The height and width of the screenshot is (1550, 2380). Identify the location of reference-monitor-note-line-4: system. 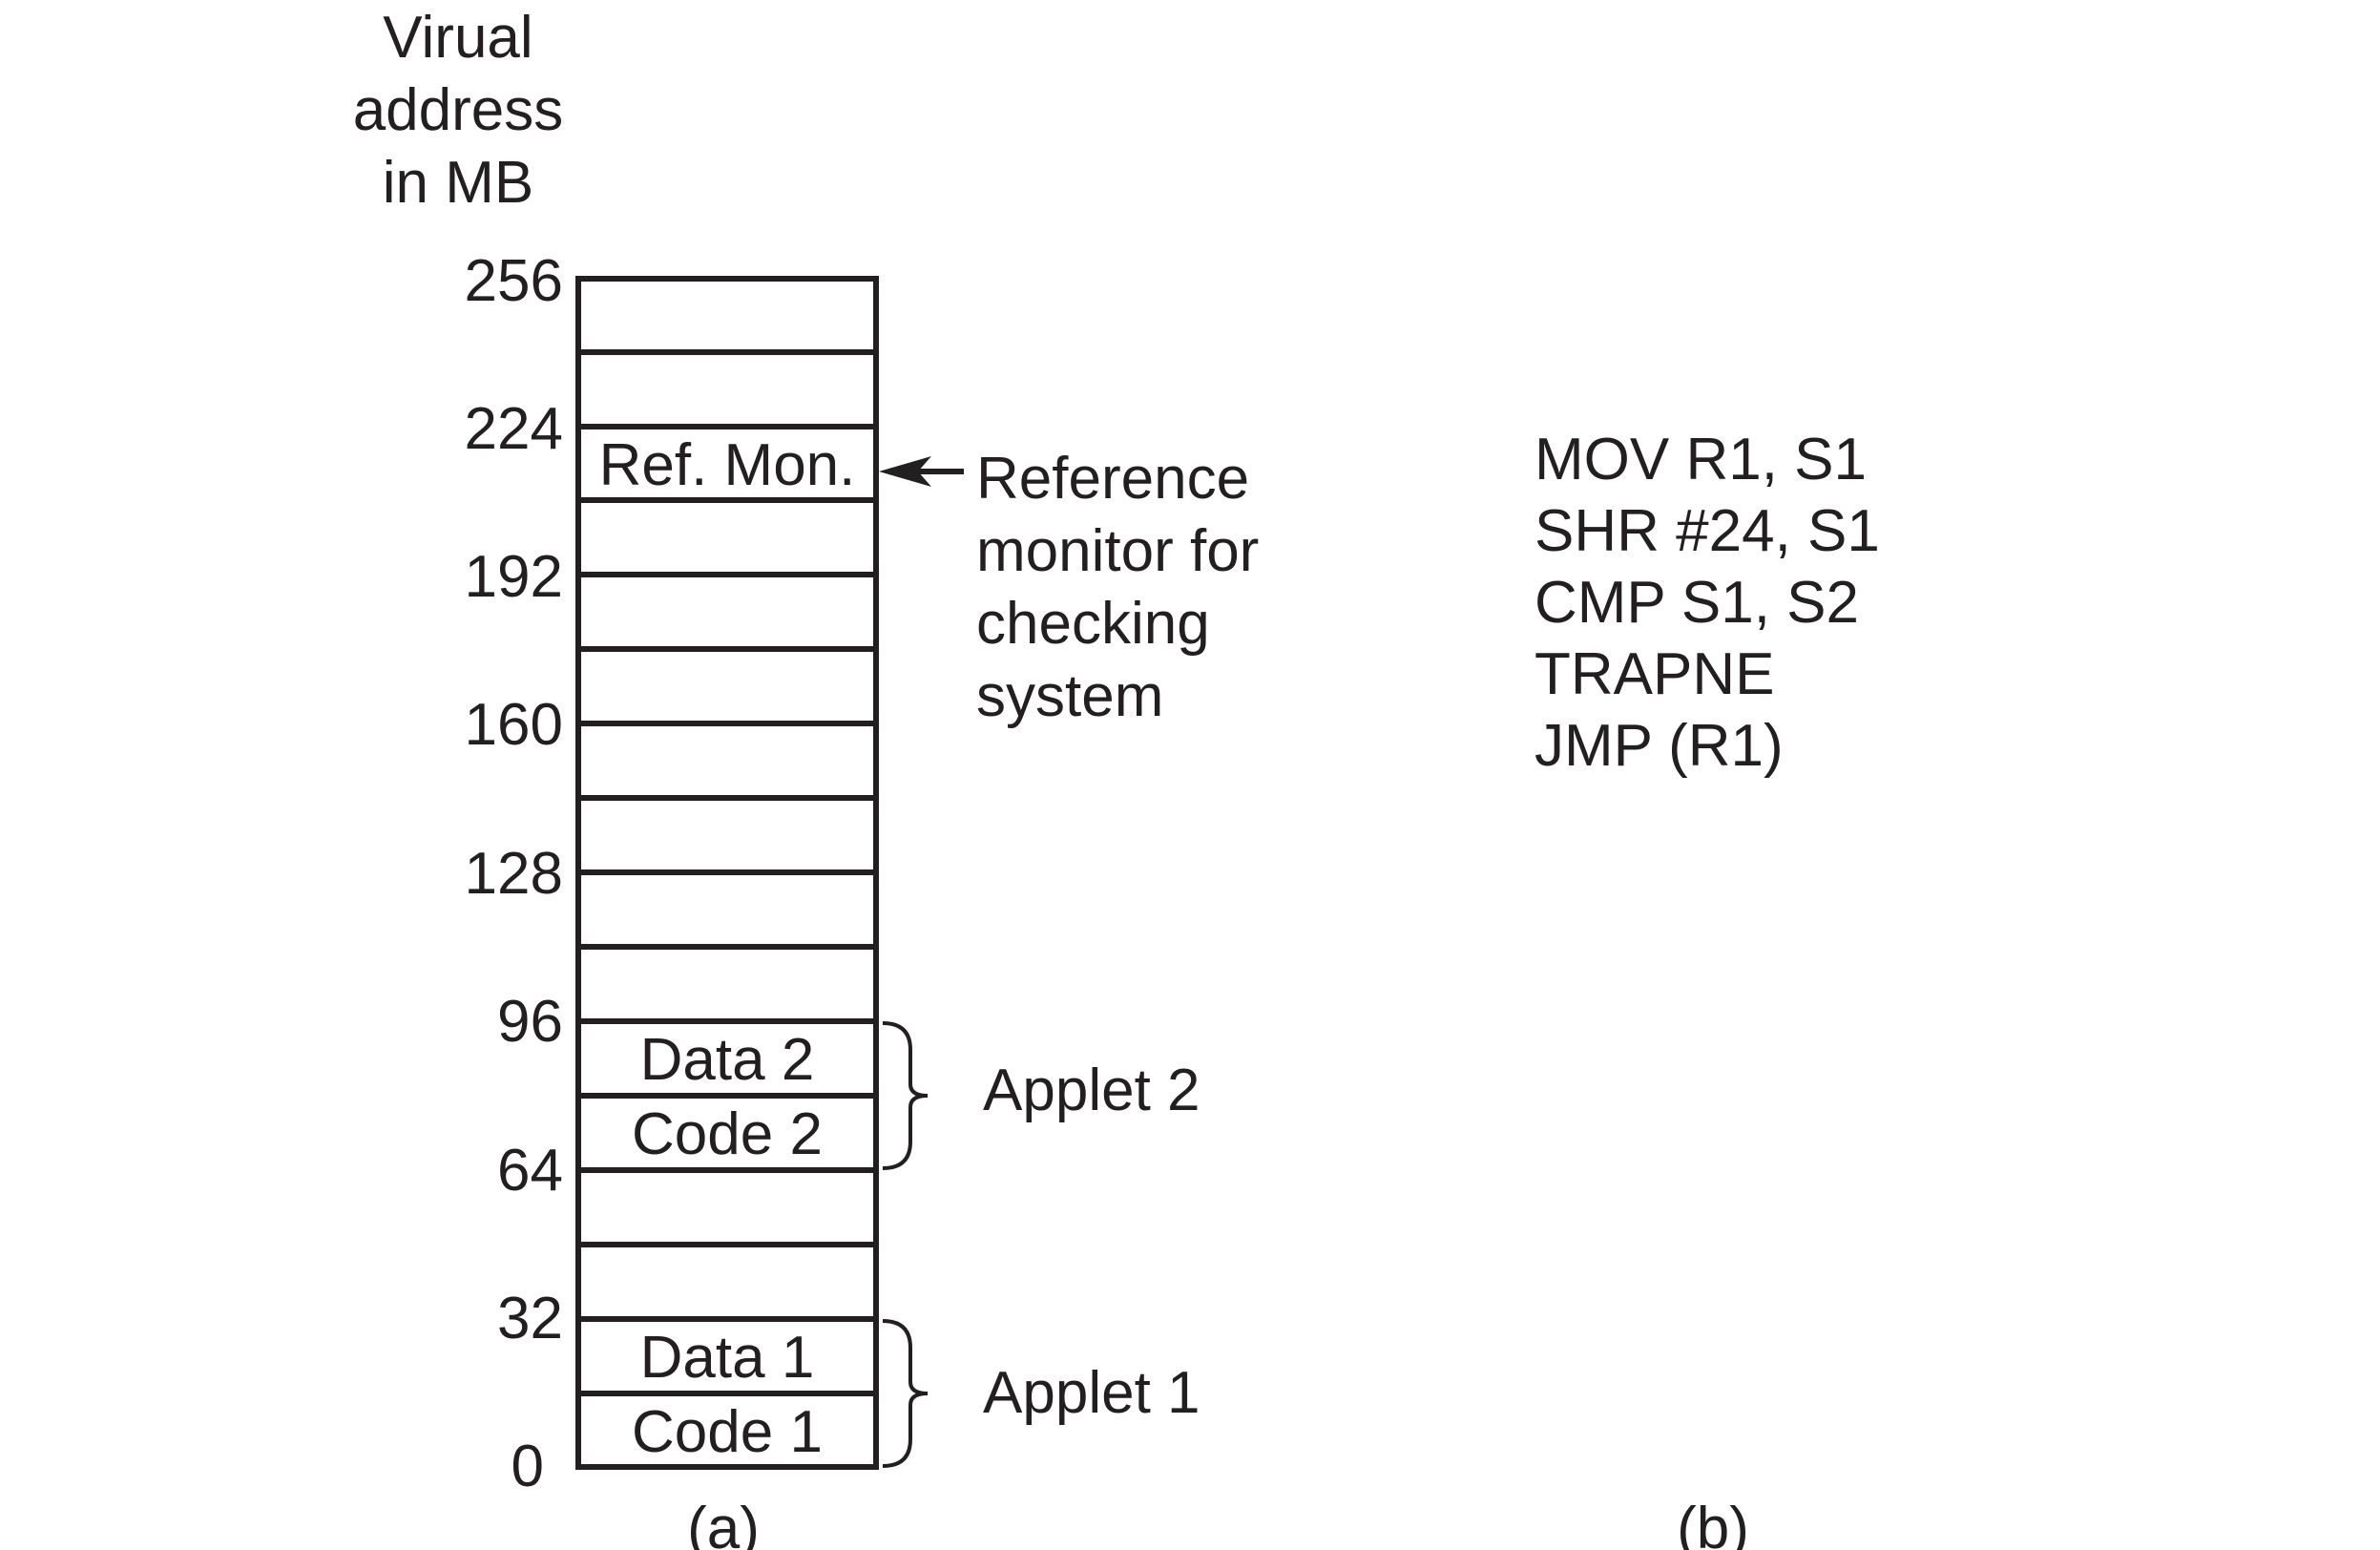
(1070, 696).